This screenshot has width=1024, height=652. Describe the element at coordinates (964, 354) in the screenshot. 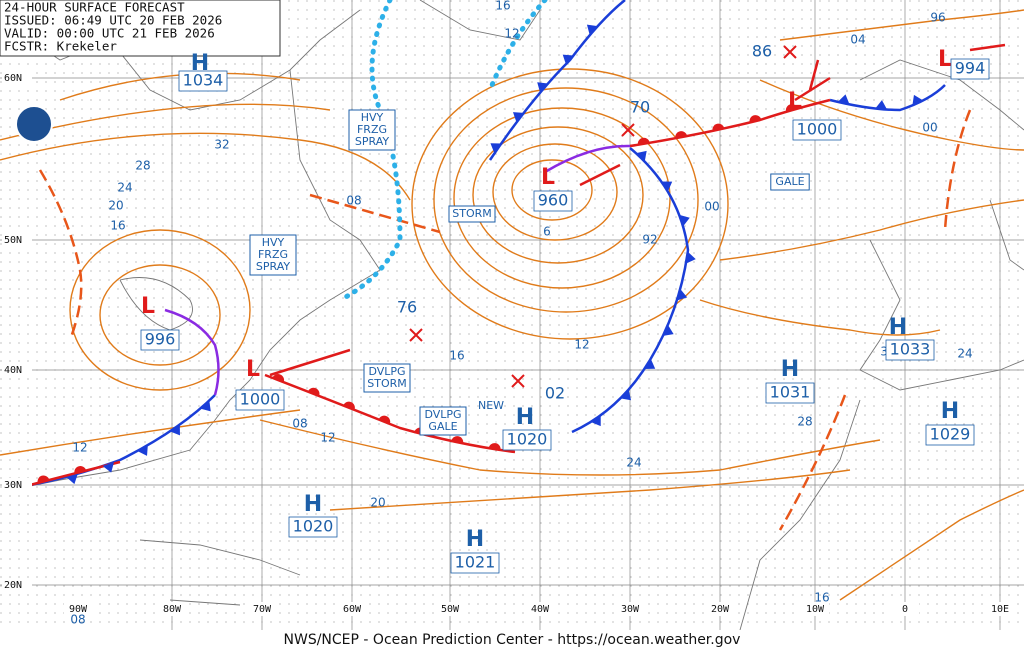

I see `isobar-label: 24` at that location.